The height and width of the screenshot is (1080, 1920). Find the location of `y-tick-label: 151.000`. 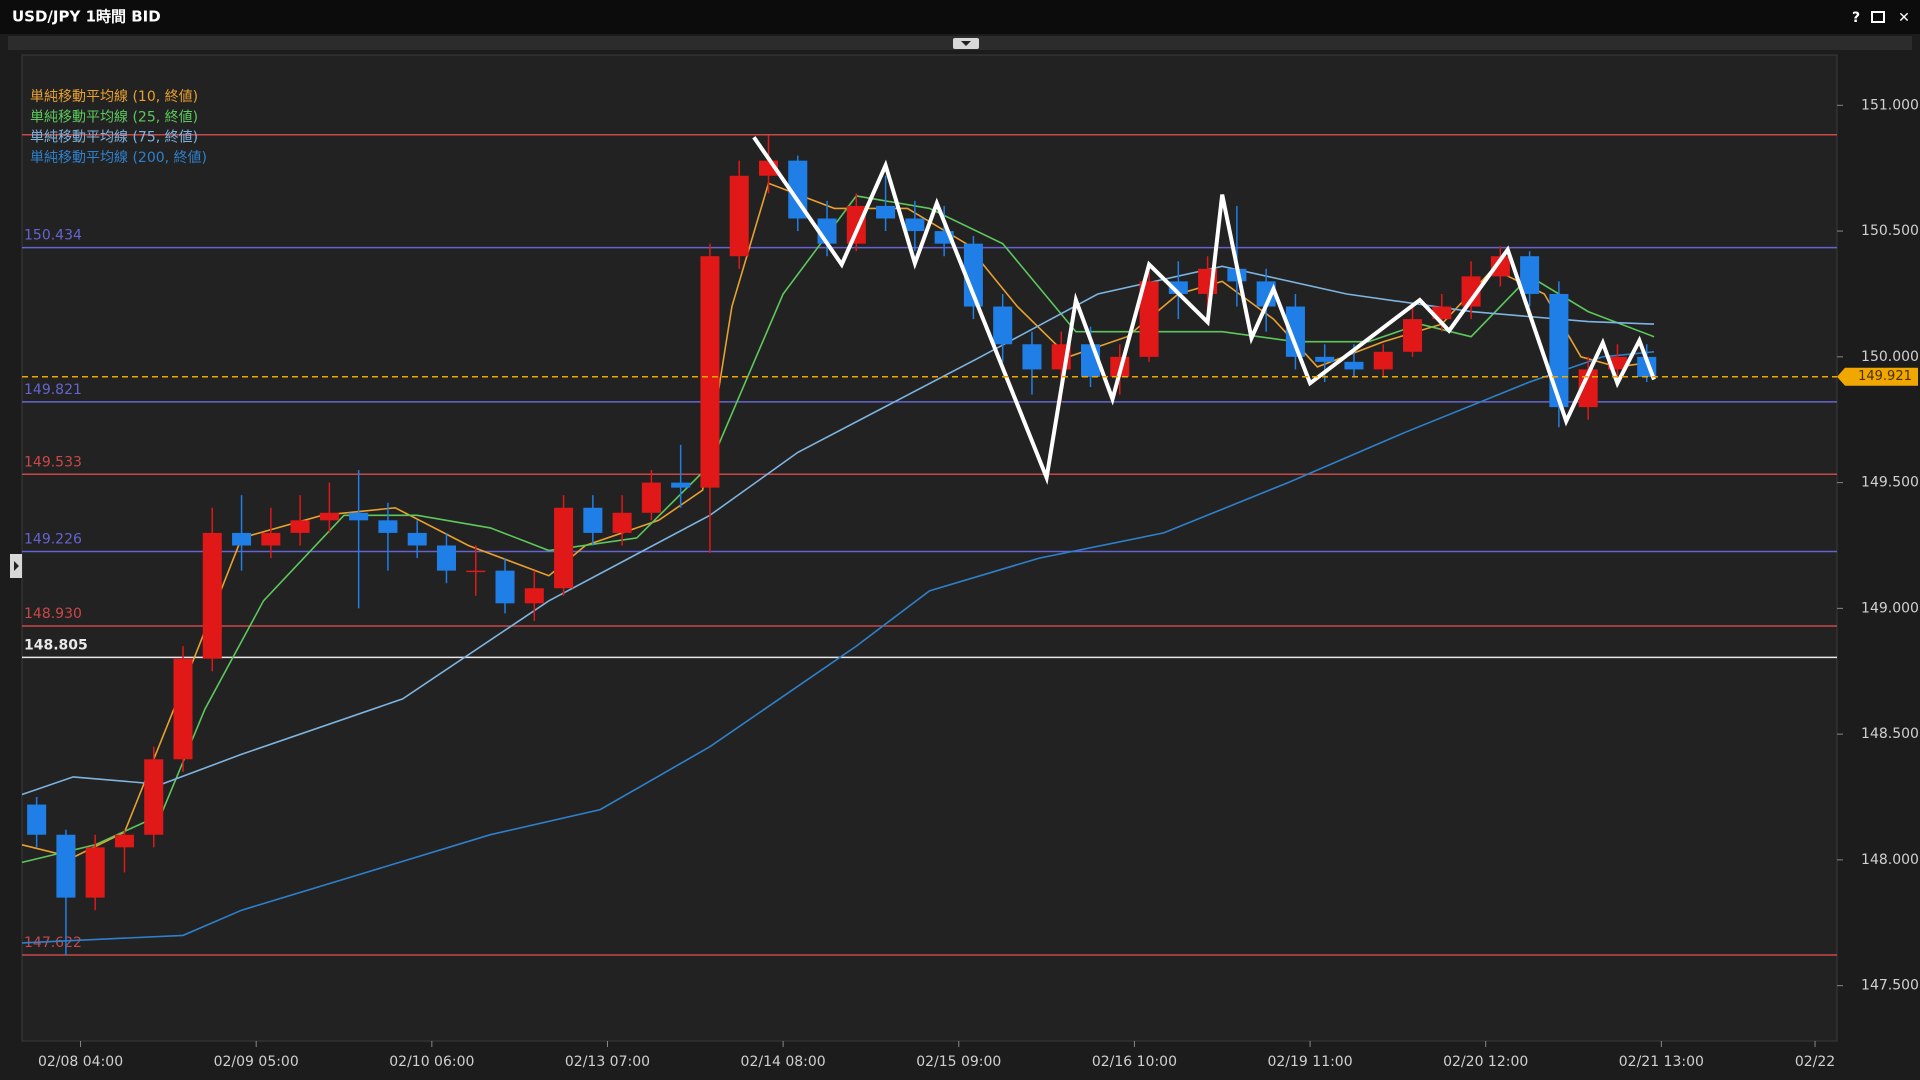

y-tick-label: 151.000 is located at coordinates (1890, 105).